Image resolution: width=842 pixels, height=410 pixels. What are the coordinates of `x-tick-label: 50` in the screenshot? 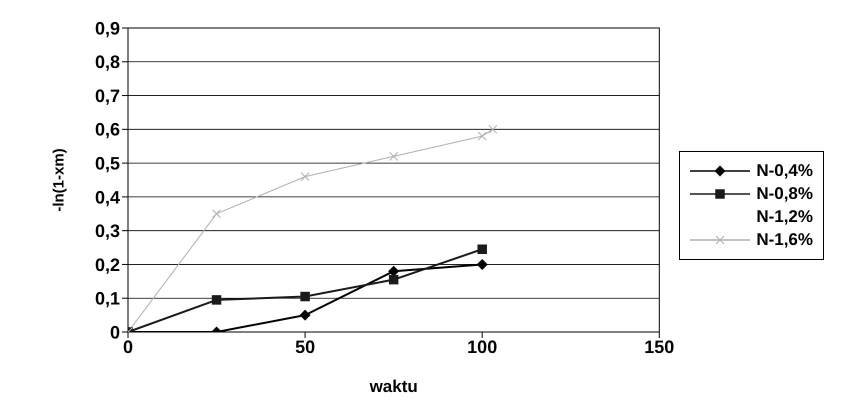 It's located at (305, 346).